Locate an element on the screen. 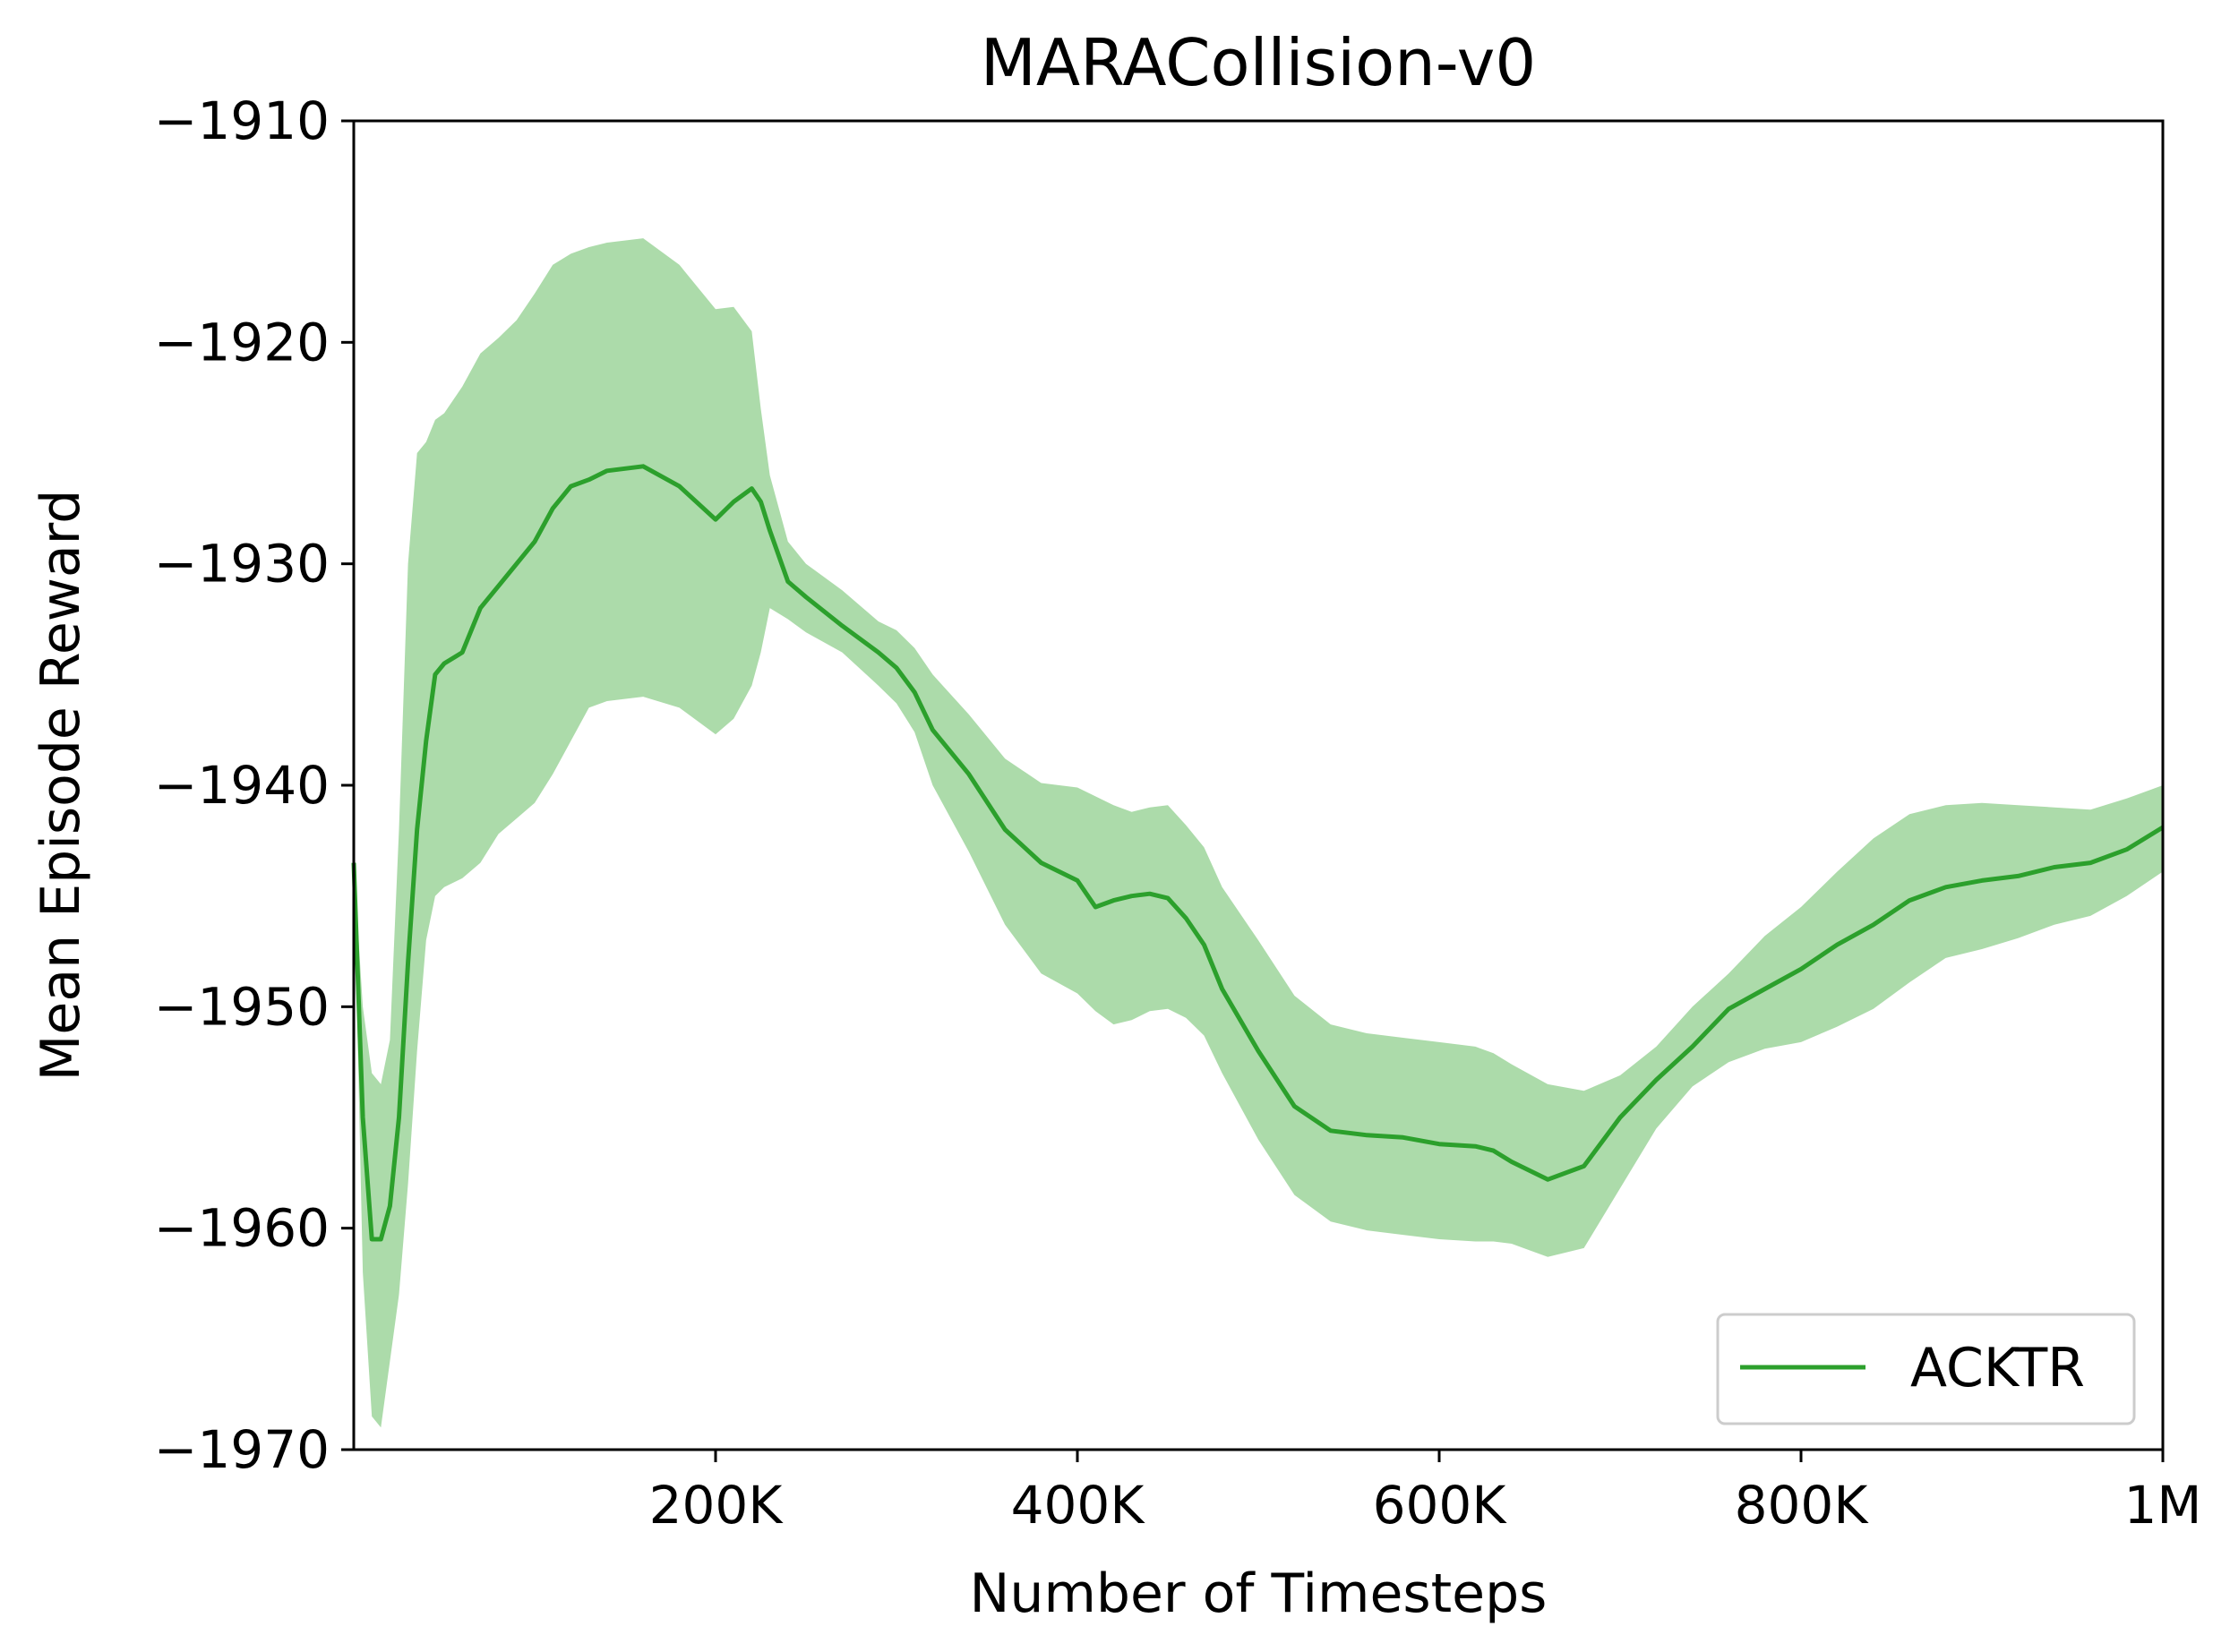 The width and height of the screenshot is (2230, 1652). x-tick-label: 400K is located at coordinates (1078, 1505).